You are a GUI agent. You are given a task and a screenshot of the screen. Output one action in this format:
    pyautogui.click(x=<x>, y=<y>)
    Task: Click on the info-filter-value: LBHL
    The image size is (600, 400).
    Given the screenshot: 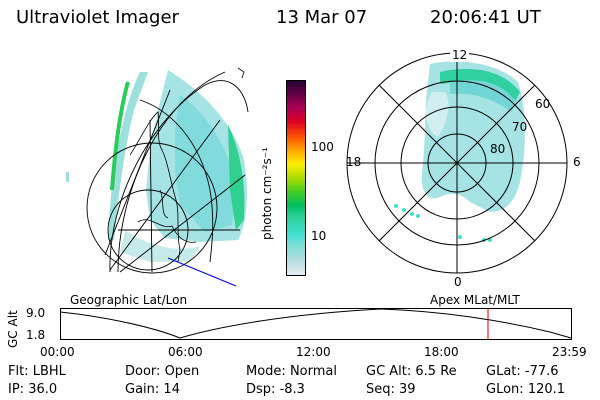 What is the action you would take?
    pyautogui.click(x=49, y=371)
    